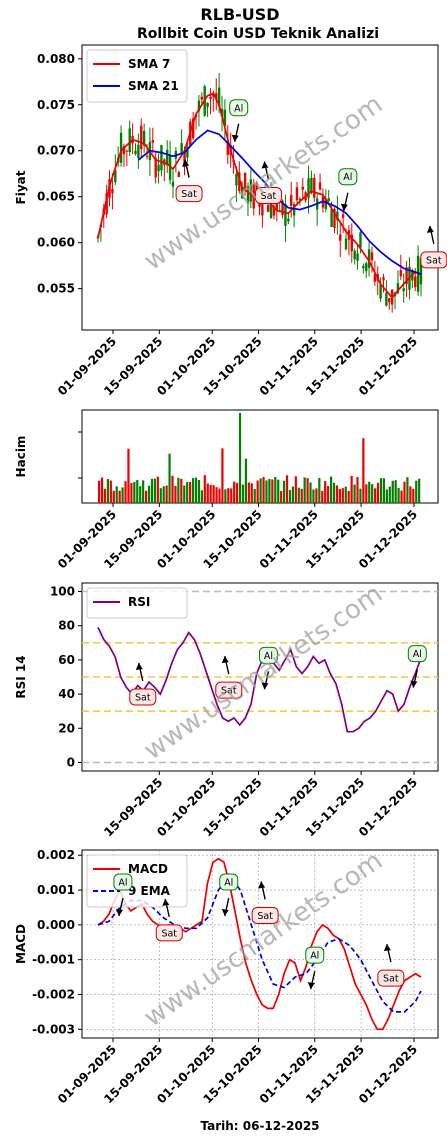  I want to click on 0-ytick-label: 0.075, so click(56, 105).